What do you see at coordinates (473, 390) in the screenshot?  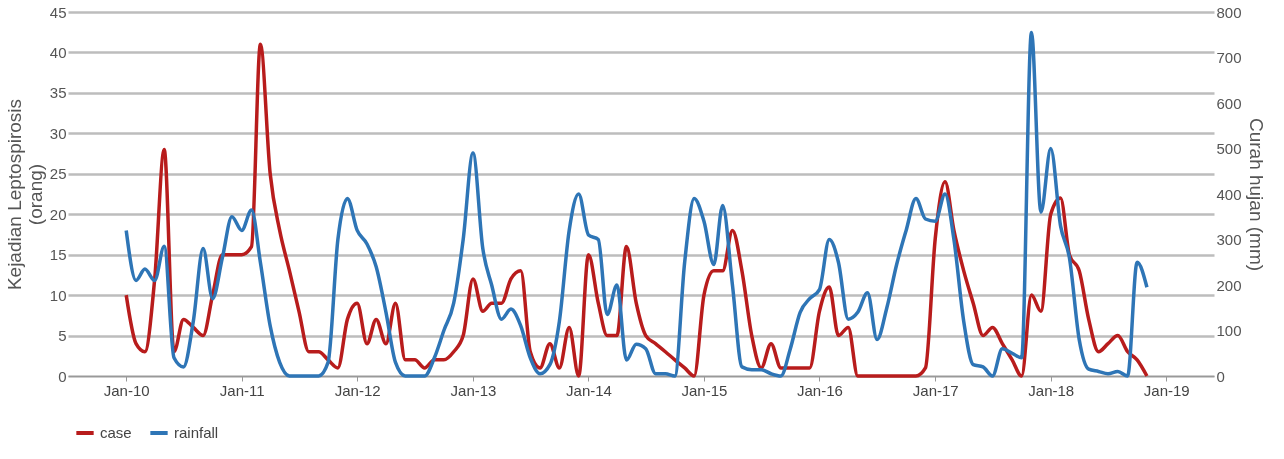 I see `x-tick-label: Jan-13` at bounding box center [473, 390].